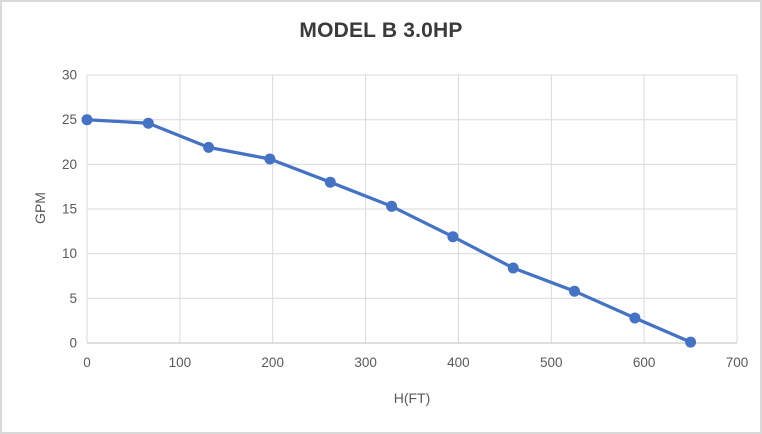 This screenshot has width=762, height=434. I want to click on x-tick-label: 500, so click(551, 362).